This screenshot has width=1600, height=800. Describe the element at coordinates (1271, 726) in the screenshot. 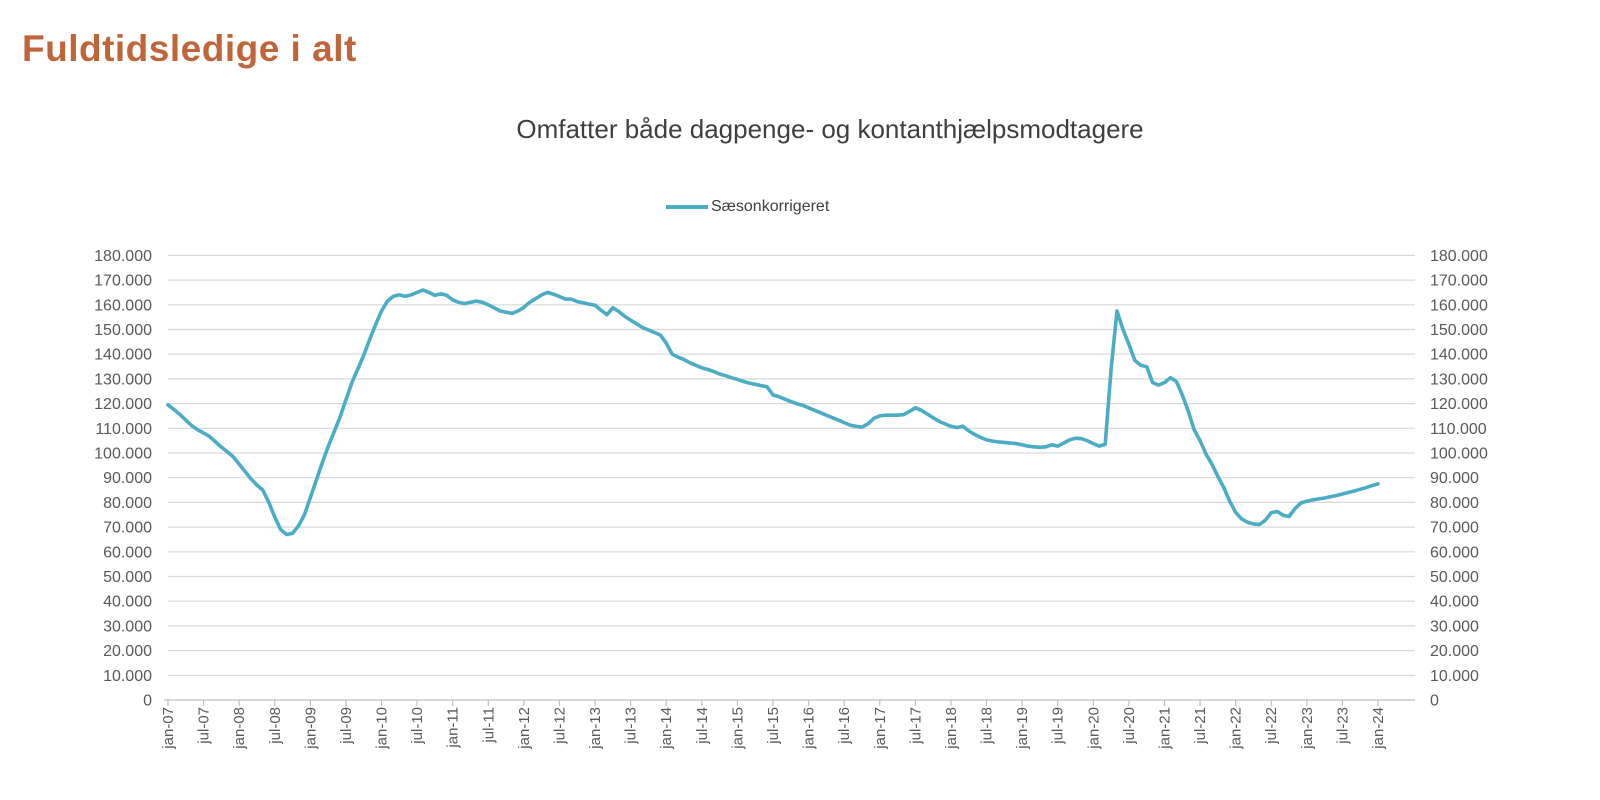

I see `x-axis-label: jul-22` at that location.